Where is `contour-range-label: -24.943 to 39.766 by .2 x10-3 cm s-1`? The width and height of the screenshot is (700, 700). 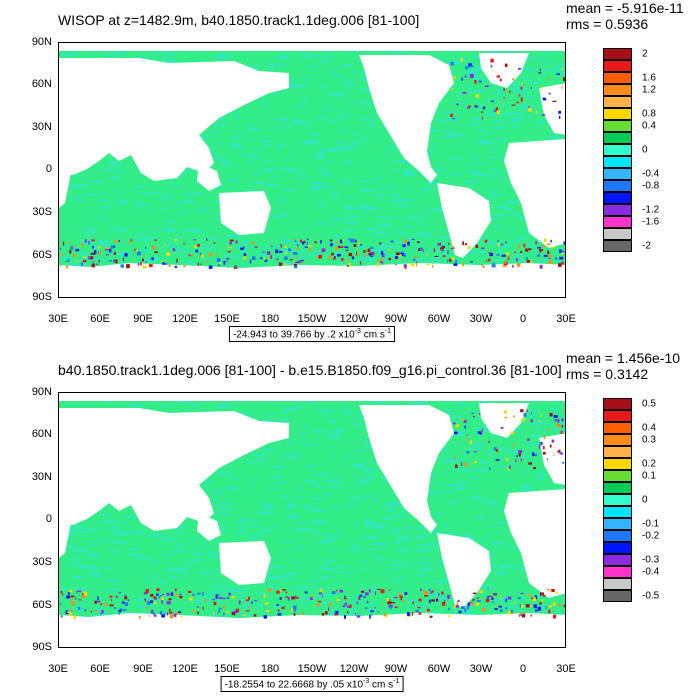
contour-range-label: -24.943 to 39.766 by .2 x10-3 cm s-1 is located at coordinates (312, 334).